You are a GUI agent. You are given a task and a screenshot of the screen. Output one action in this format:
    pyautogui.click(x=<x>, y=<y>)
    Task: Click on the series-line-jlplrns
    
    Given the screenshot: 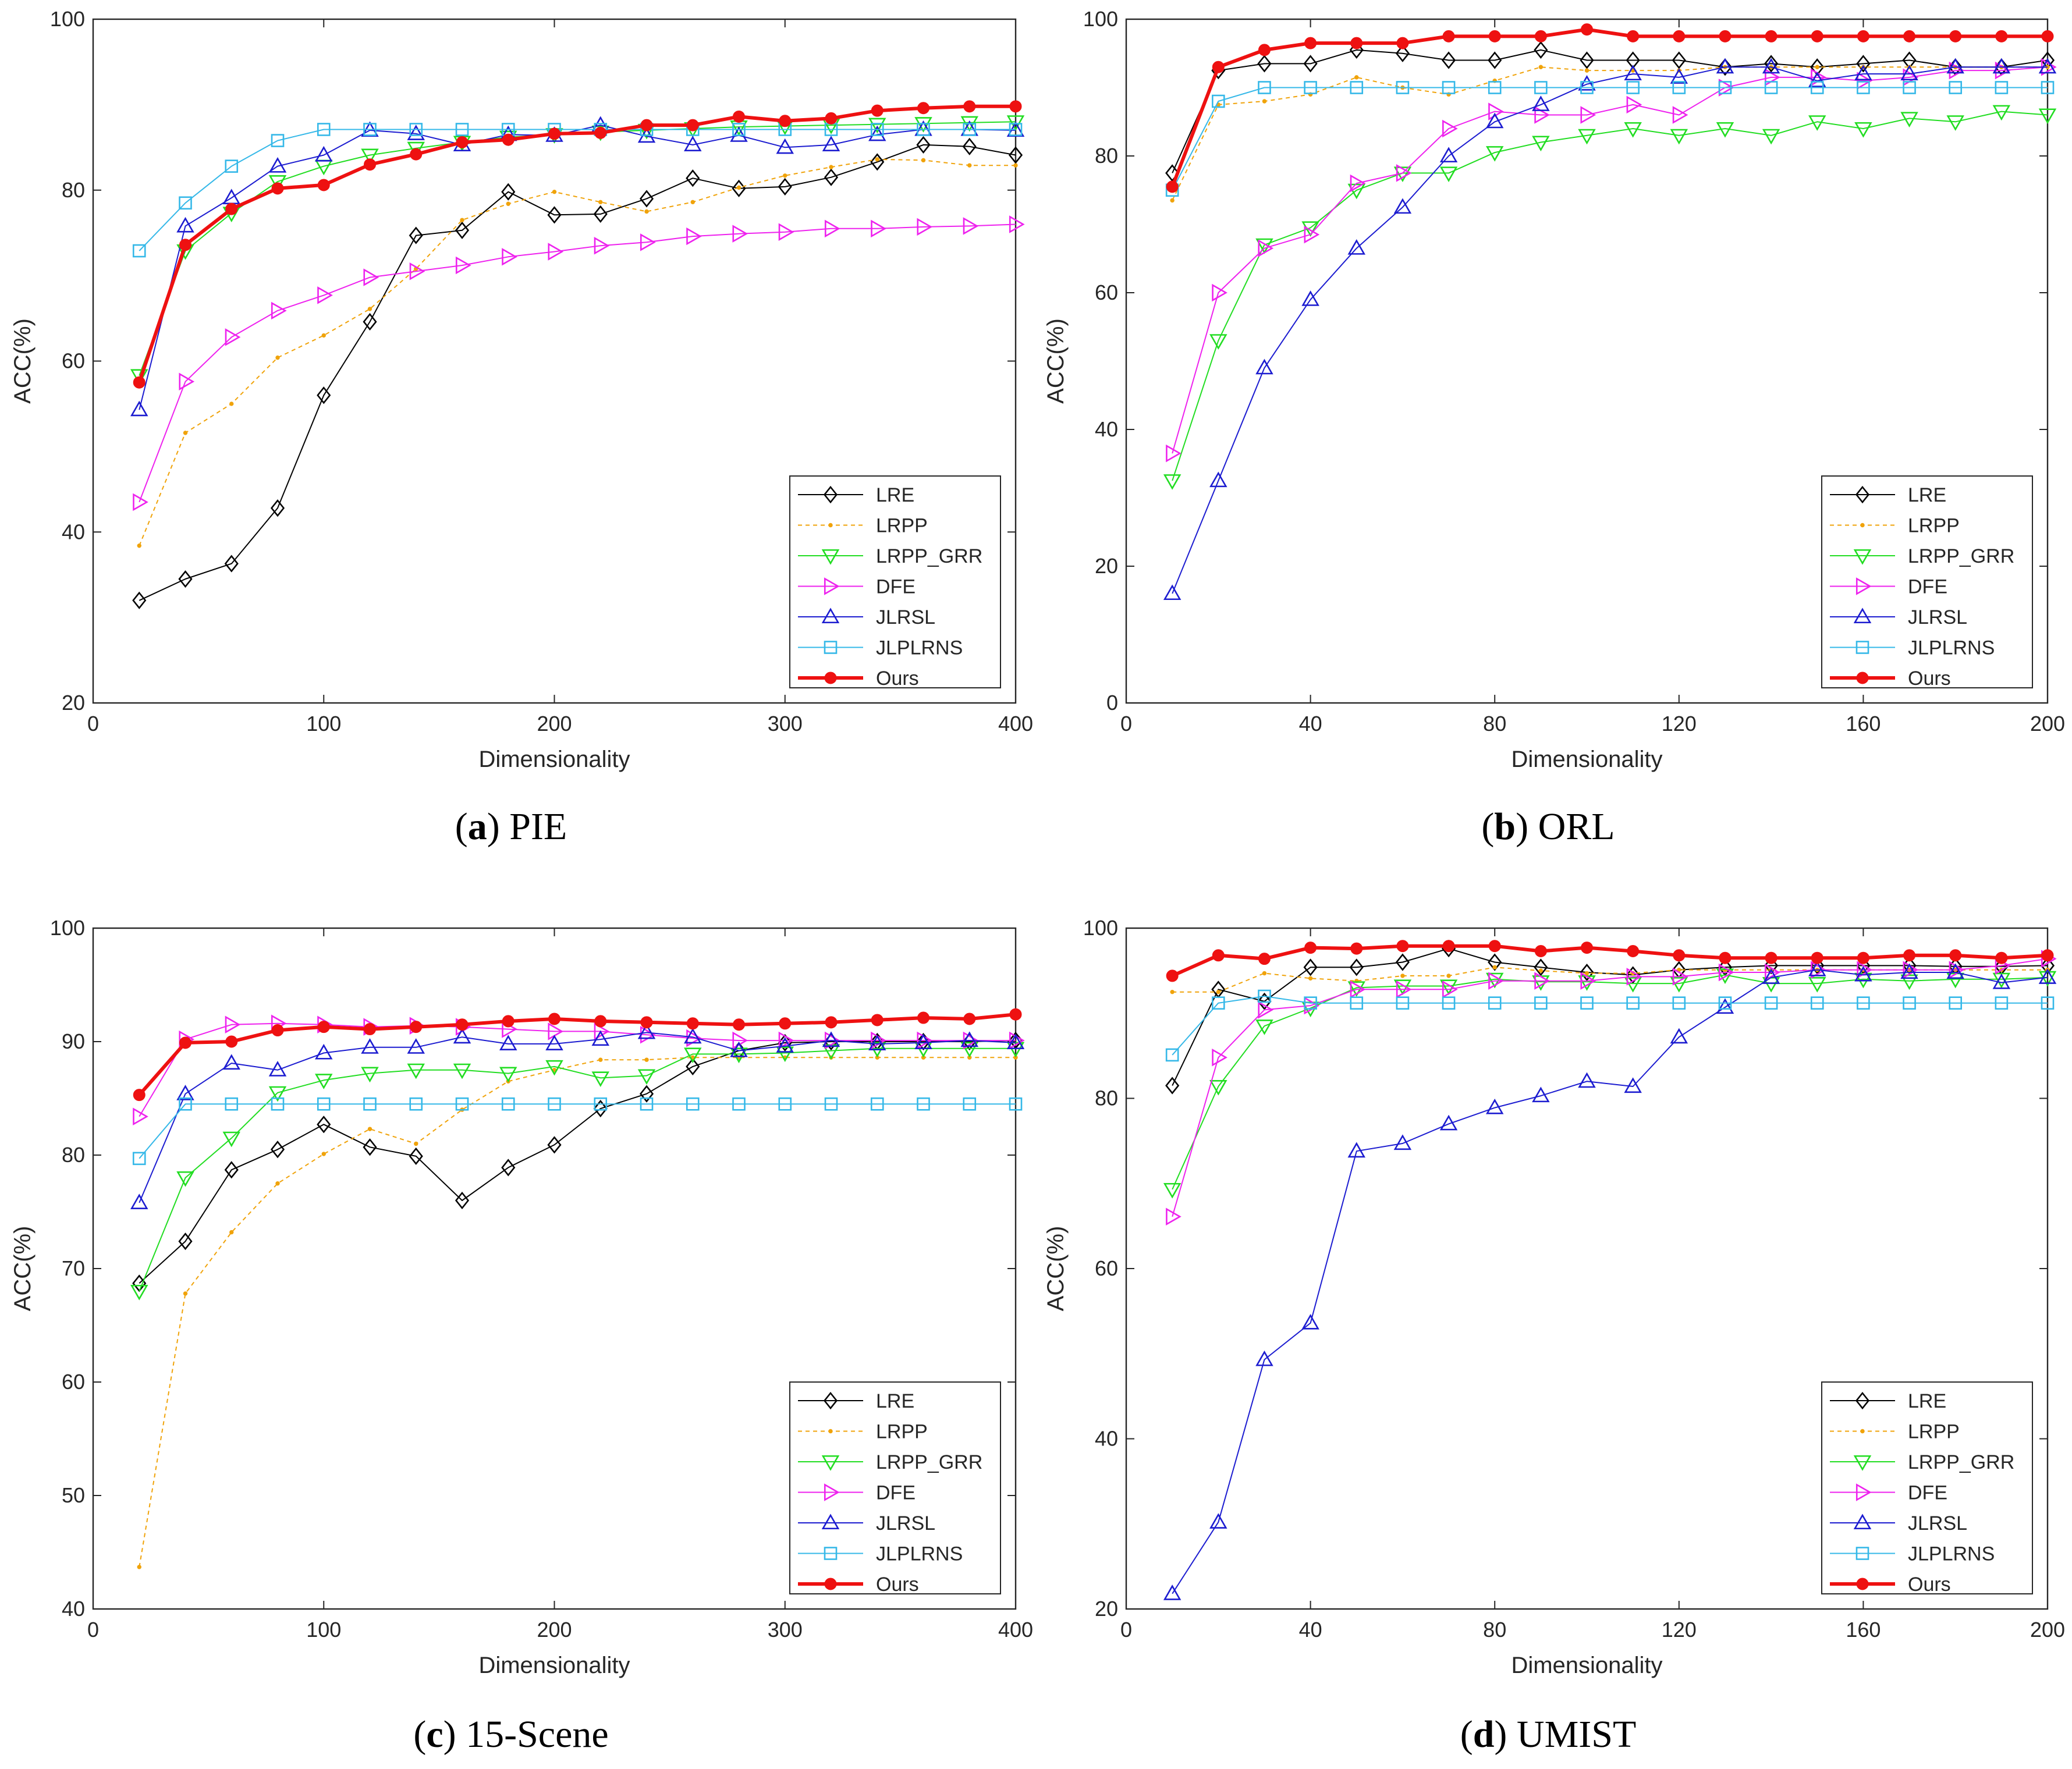 What is the action you would take?
    pyautogui.click(x=577, y=190)
    